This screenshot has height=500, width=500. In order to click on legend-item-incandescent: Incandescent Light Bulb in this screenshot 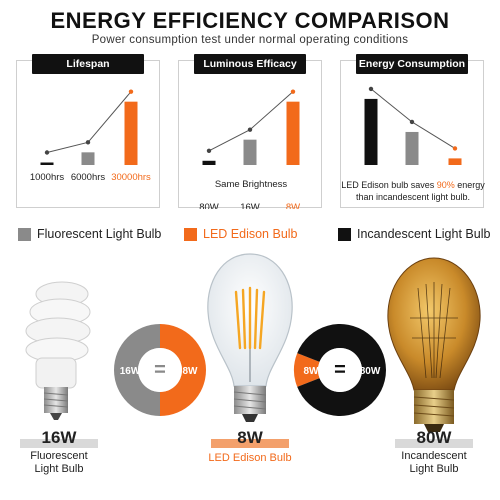, I will do `click(414, 234)`.